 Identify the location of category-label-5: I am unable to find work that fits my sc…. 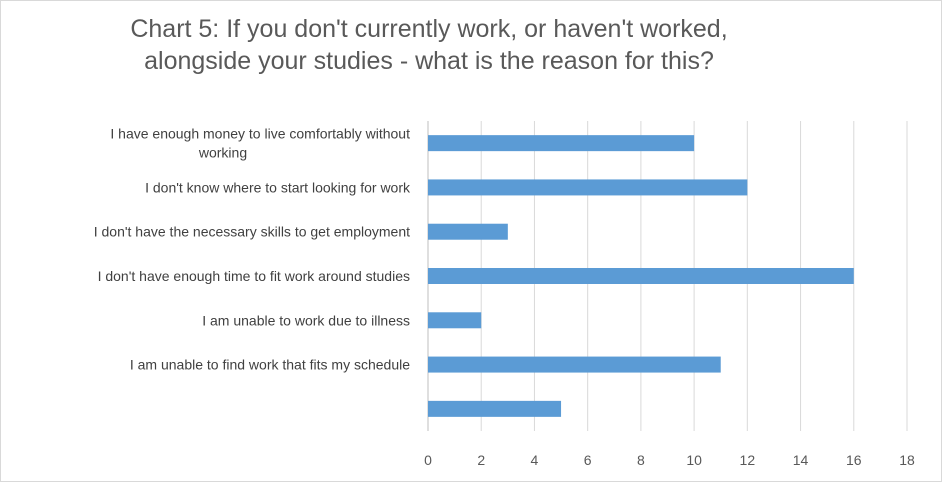
(270, 365).